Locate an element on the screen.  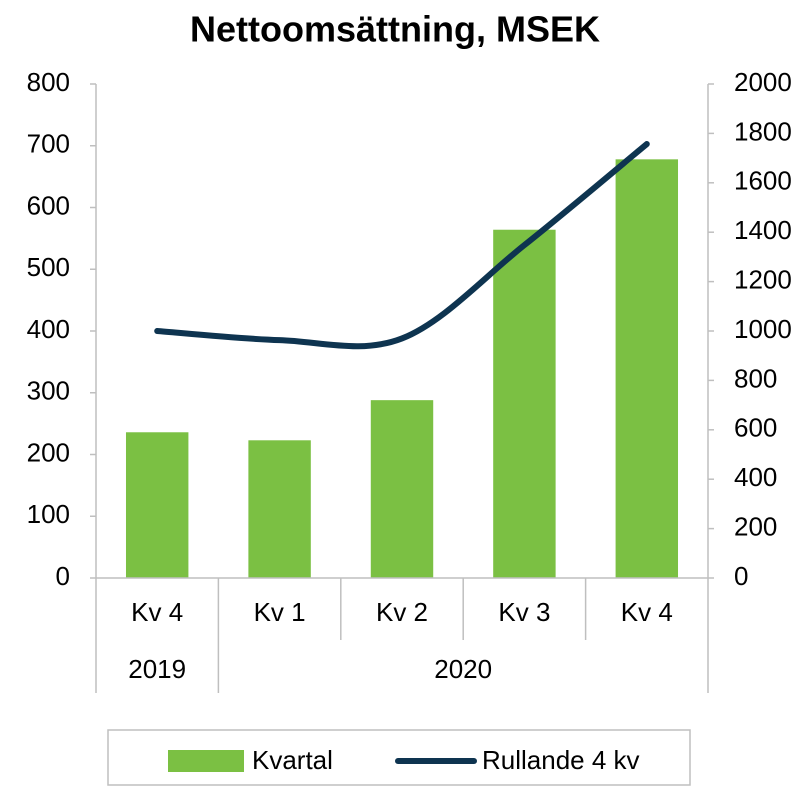
chart-title: Nettoomsättning, MSEK is located at coordinates (395, 29).